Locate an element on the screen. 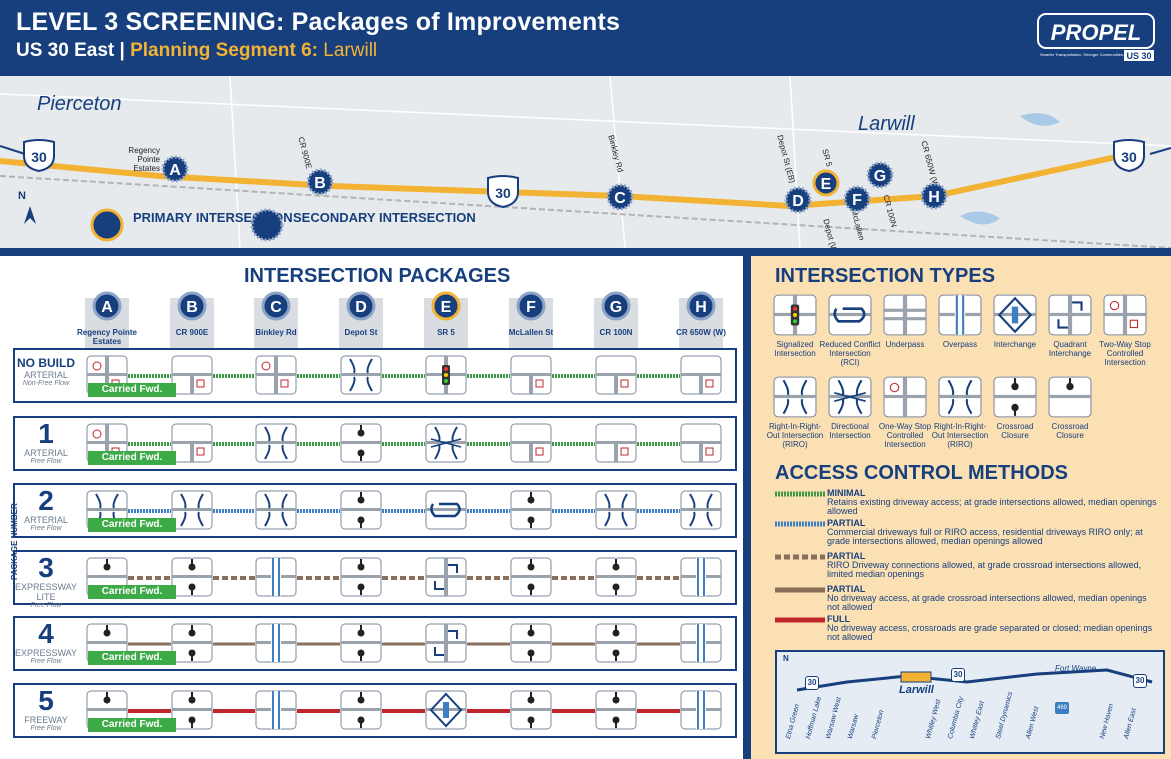 The image size is (1171, 759). package-number-label: PACKAGE NUMBER is located at coordinates (14, 541).